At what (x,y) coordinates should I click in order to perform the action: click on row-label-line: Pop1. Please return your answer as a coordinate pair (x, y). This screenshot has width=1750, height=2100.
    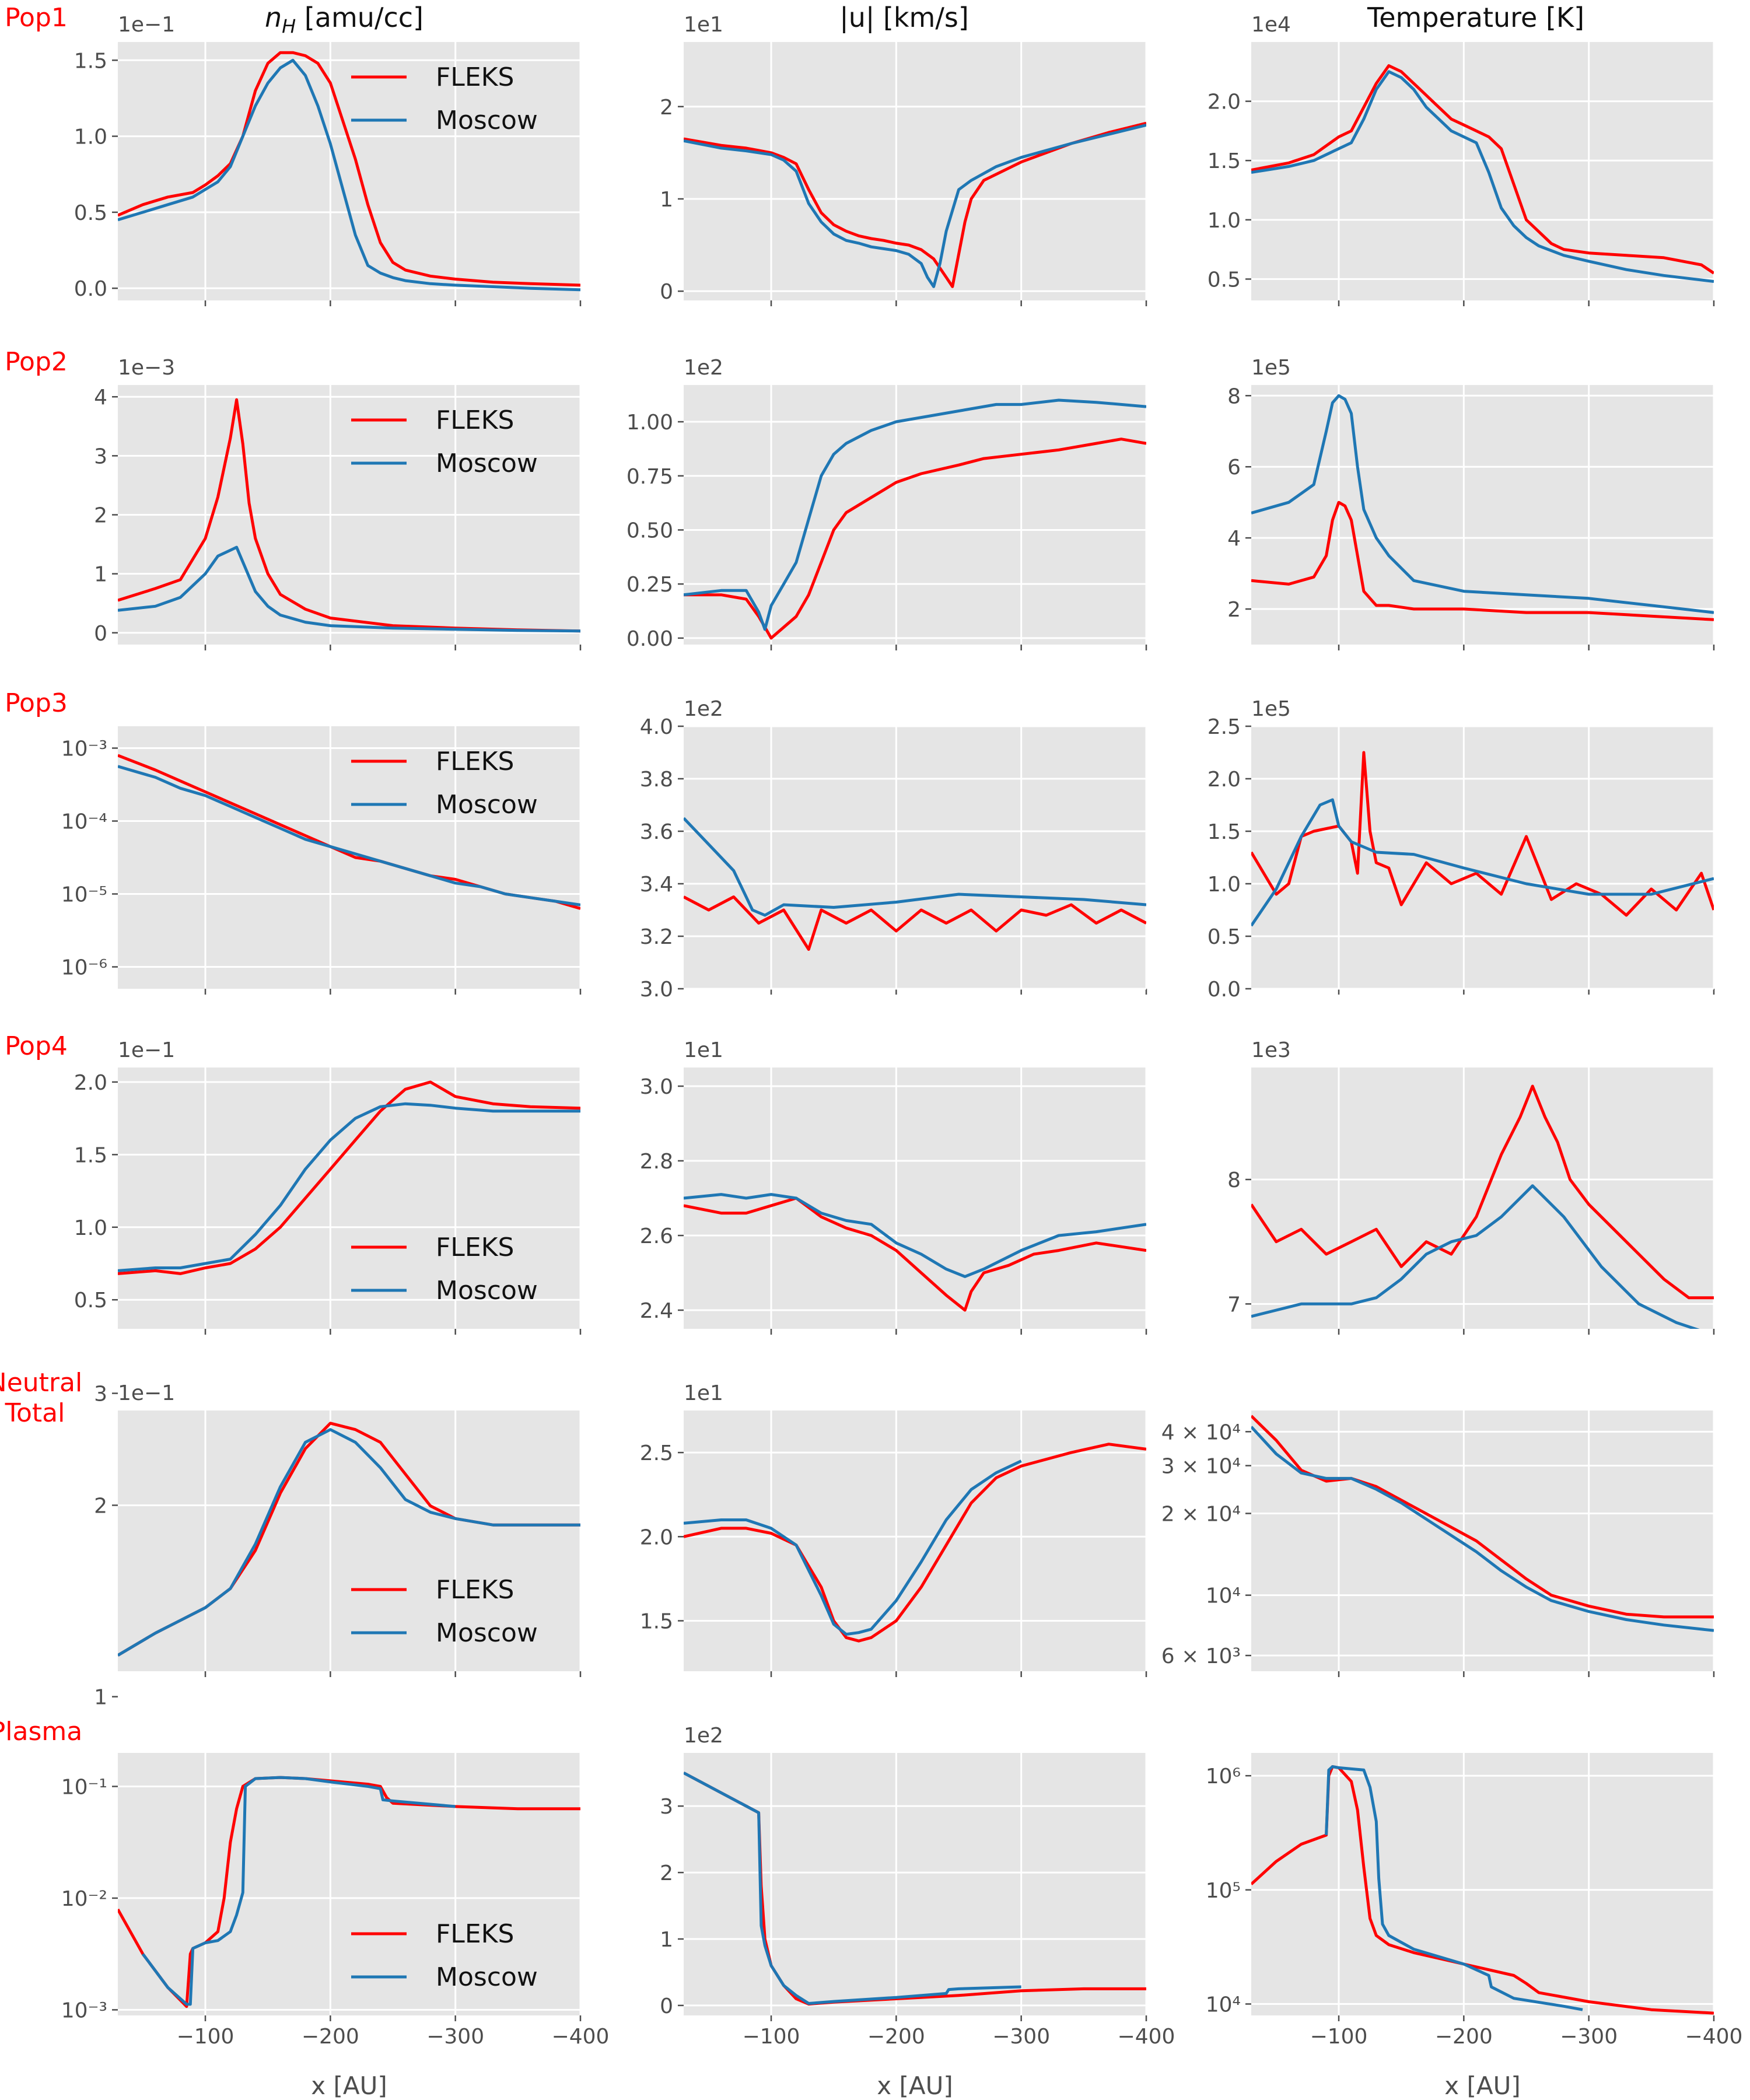
    Looking at the image, I should click on (36, 18).